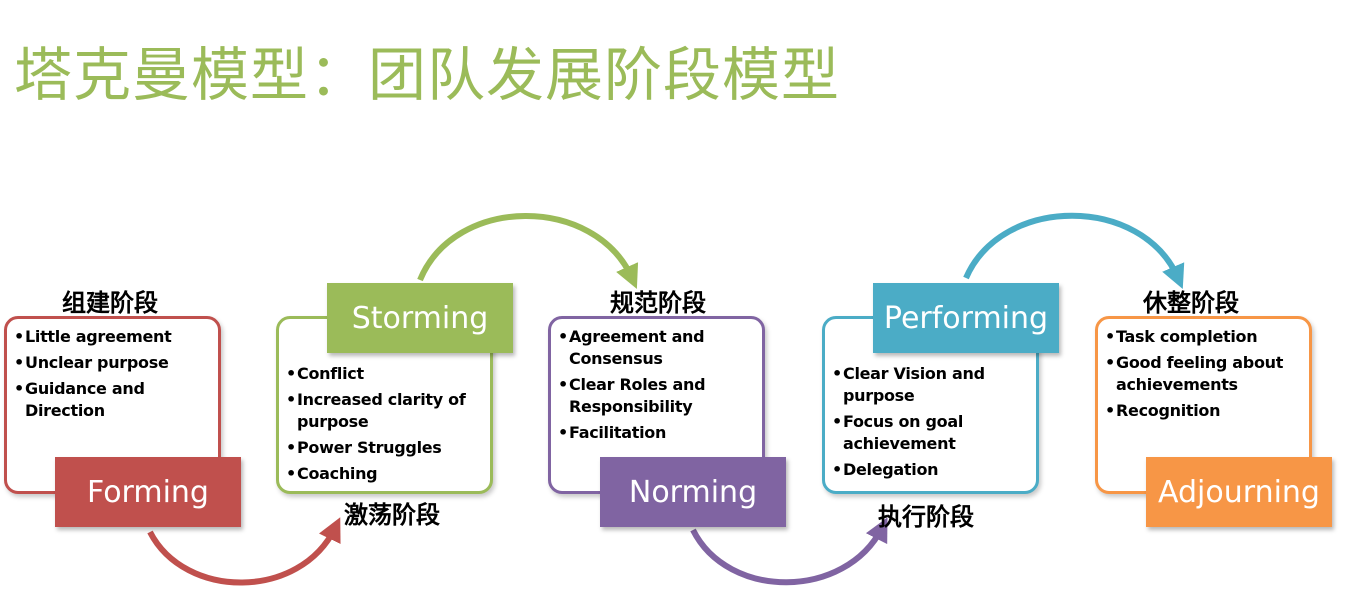 This screenshot has width=1348, height=612. I want to click on storming-item: Coaching, so click(387, 474).